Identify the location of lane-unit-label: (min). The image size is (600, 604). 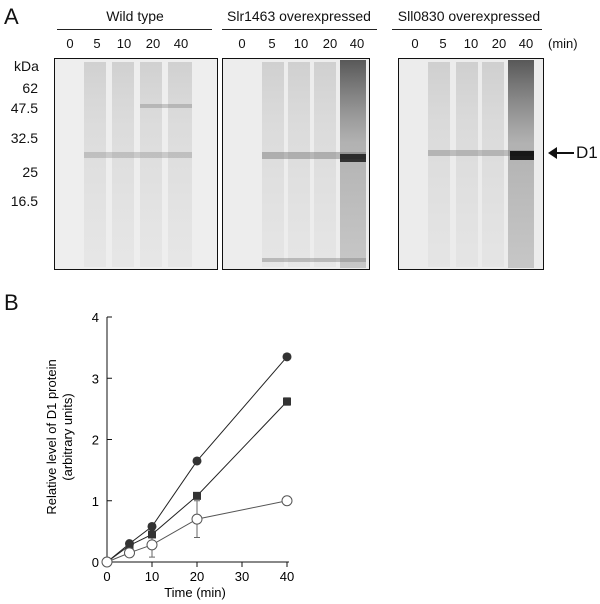
(563, 43).